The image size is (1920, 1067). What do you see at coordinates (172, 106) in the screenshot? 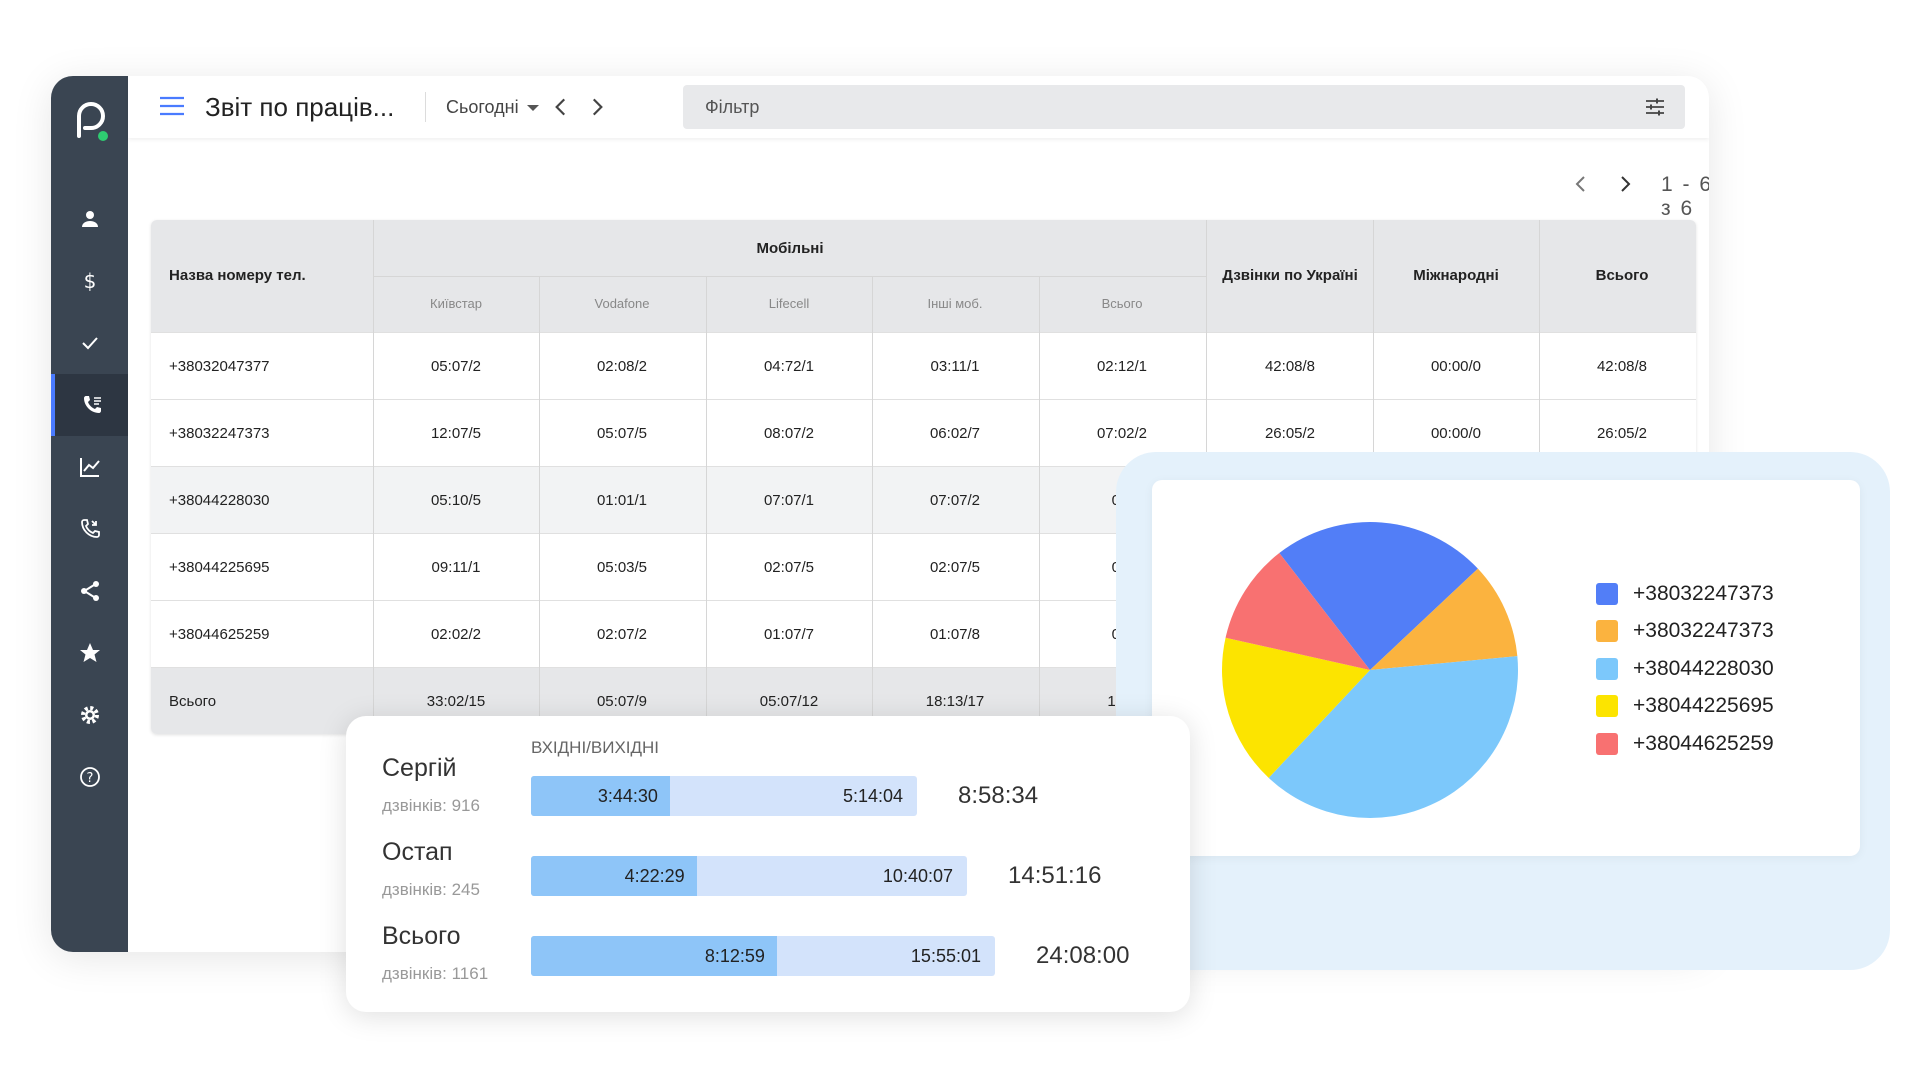
I see `menu-icon` at bounding box center [172, 106].